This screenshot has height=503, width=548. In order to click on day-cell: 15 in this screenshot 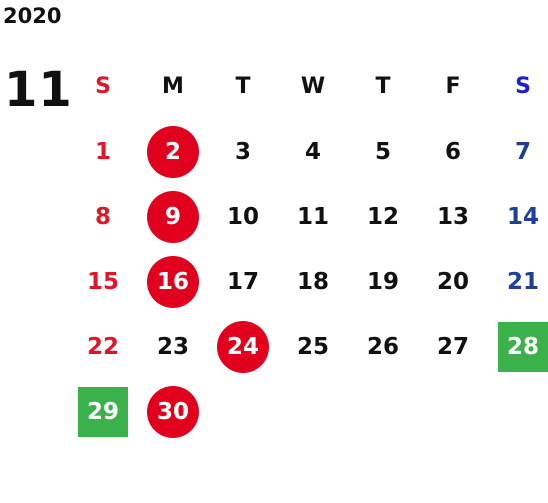, I will do `click(103, 281)`.